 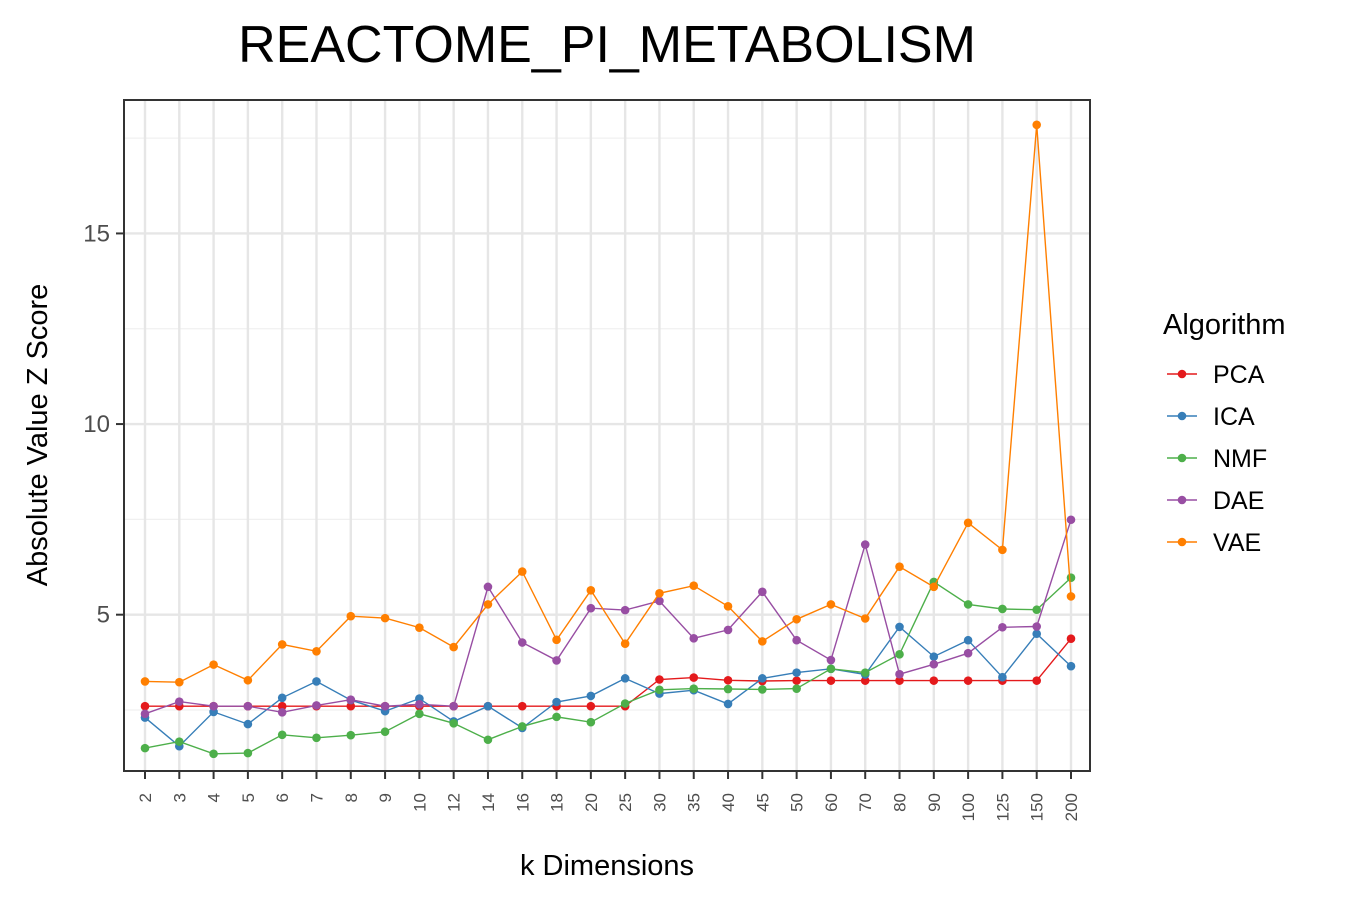 What do you see at coordinates (1224, 325) in the screenshot?
I see `legend-title: Algorithm` at bounding box center [1224, 325].